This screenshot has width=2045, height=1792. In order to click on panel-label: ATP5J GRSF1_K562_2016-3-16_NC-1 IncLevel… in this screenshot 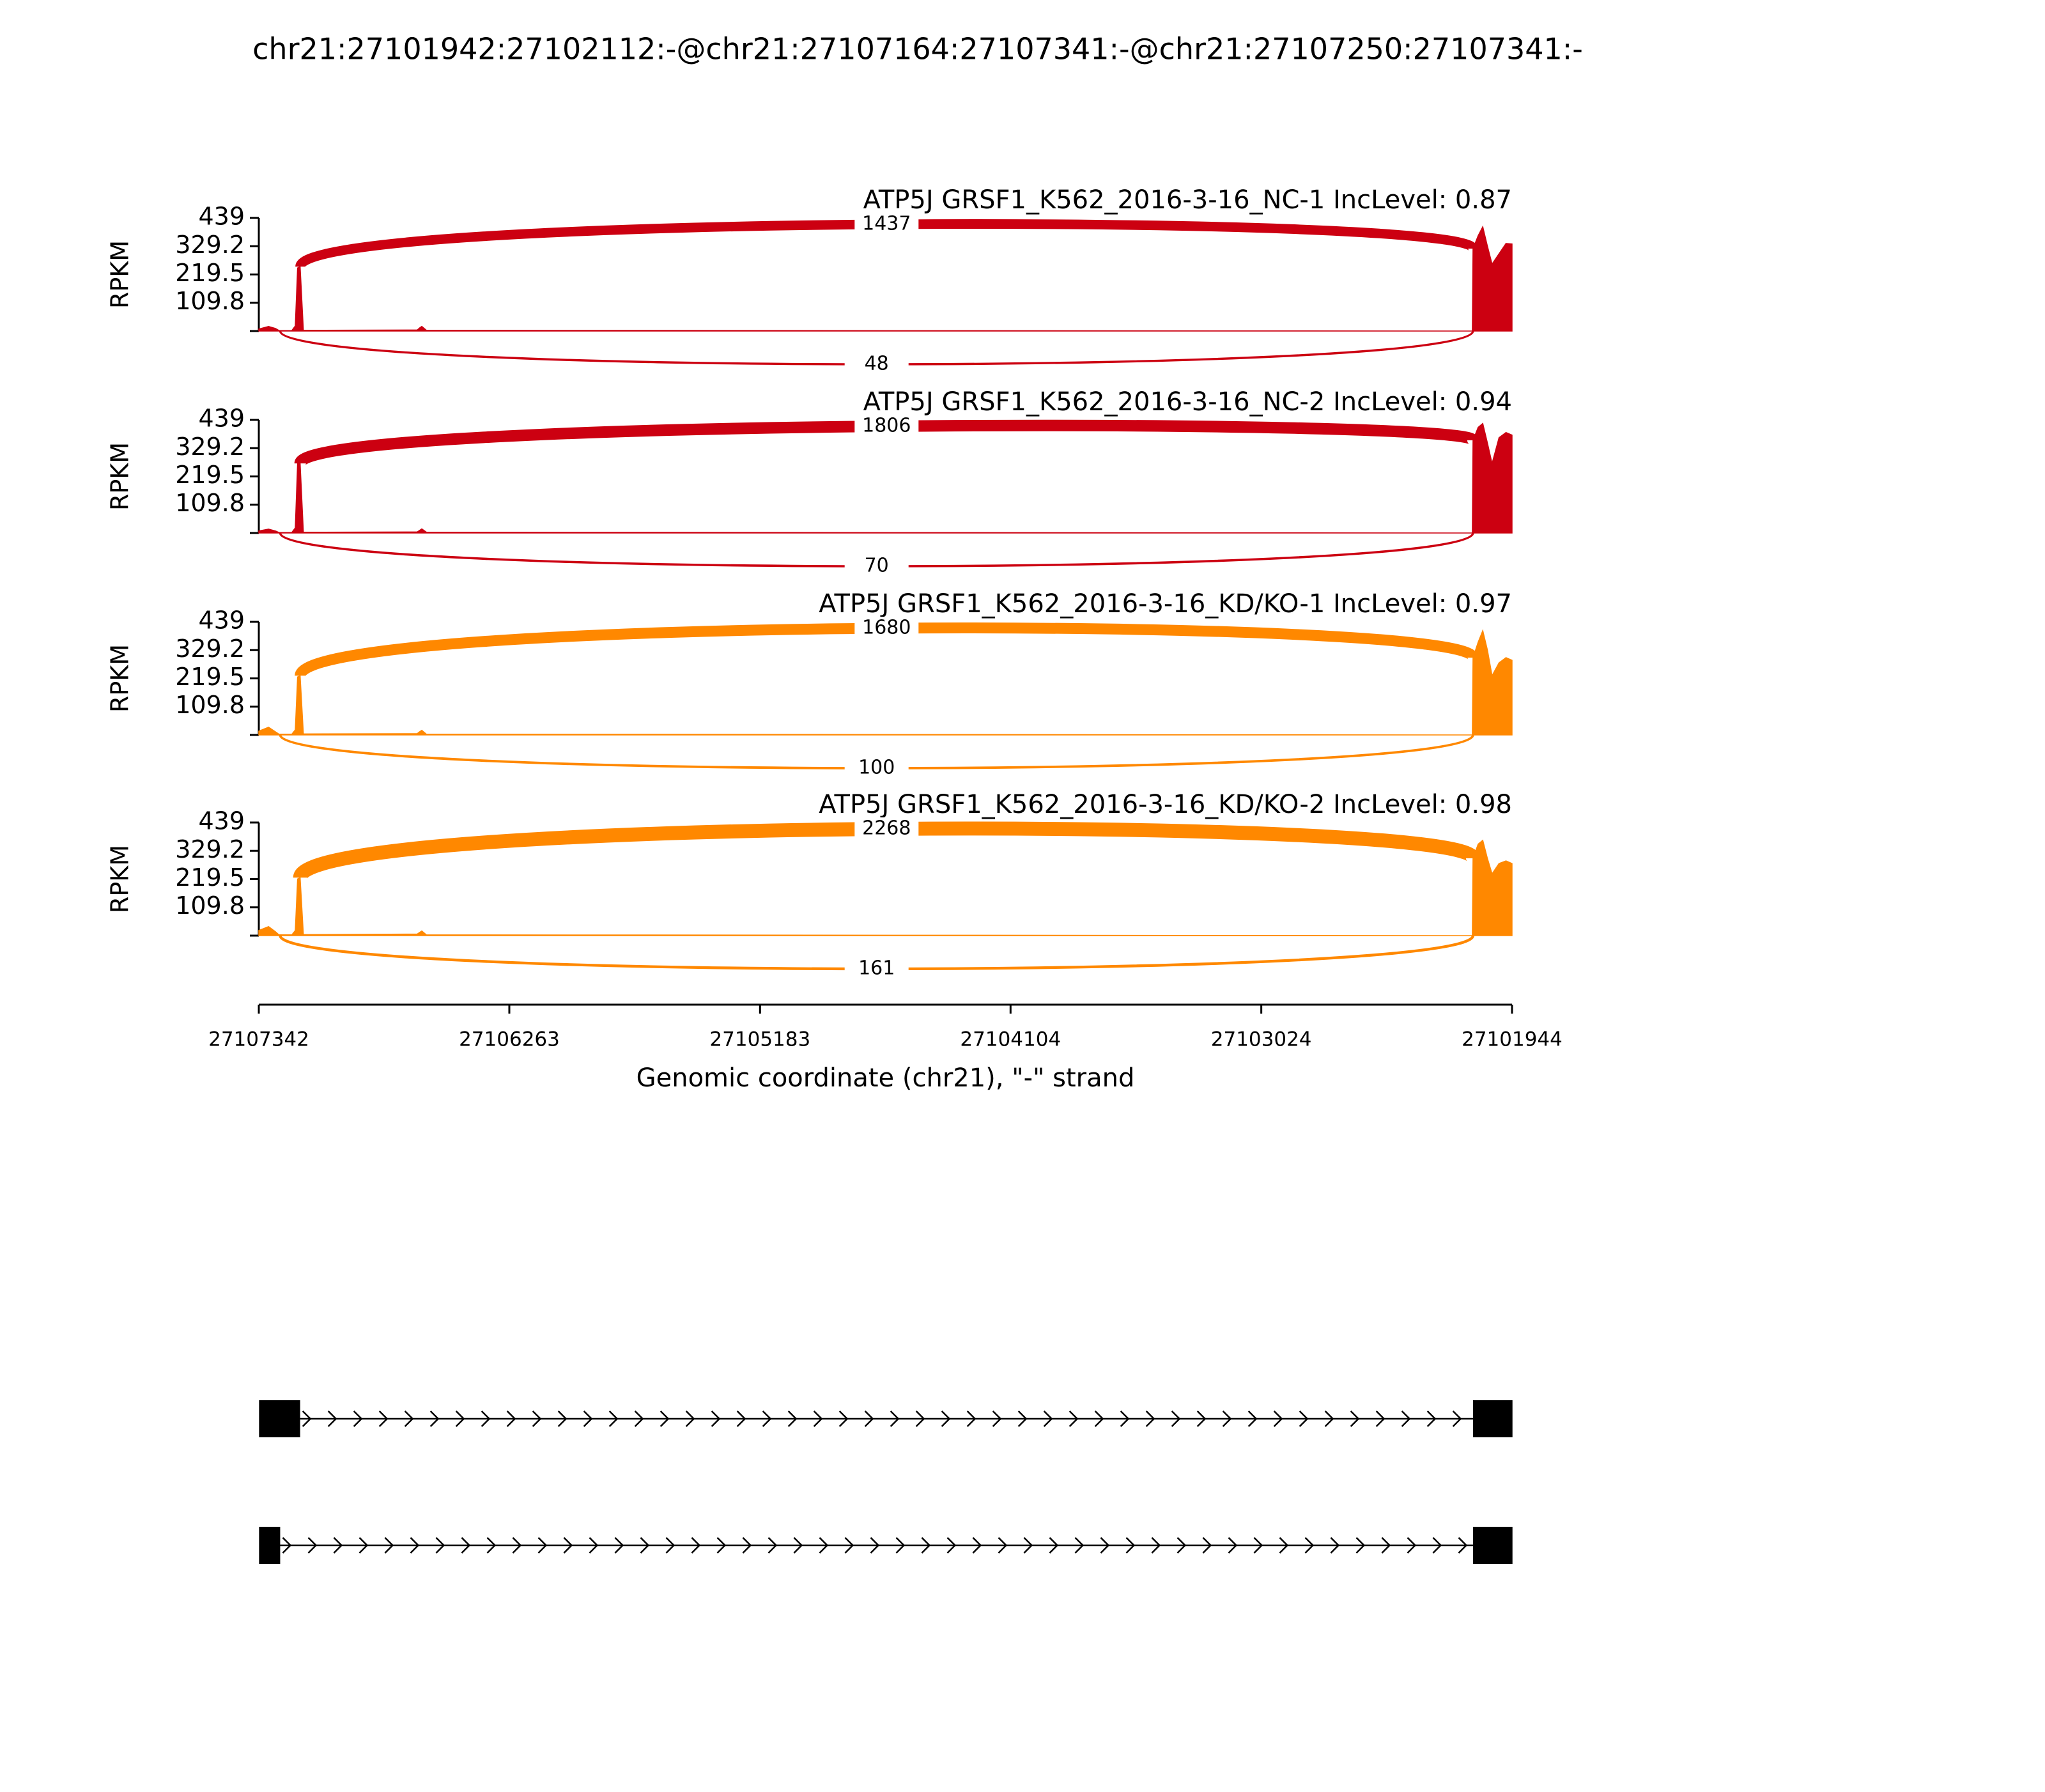, I will do `click(1187, 200)`.